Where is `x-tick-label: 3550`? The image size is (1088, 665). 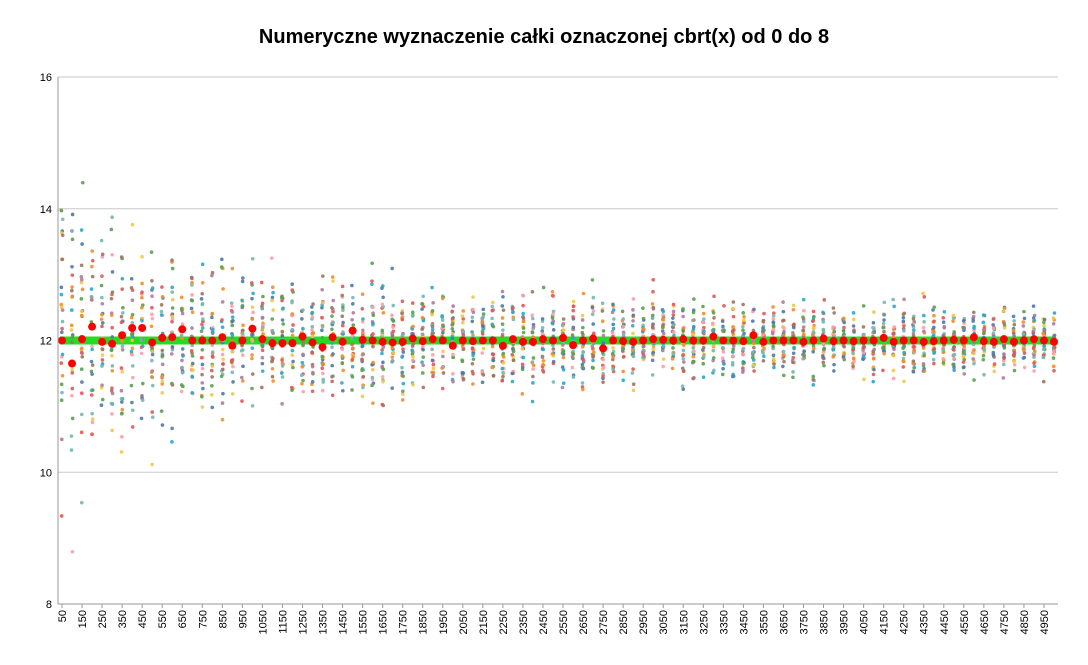
x-tick-label: 3550 is located at coordinates (764, 622).